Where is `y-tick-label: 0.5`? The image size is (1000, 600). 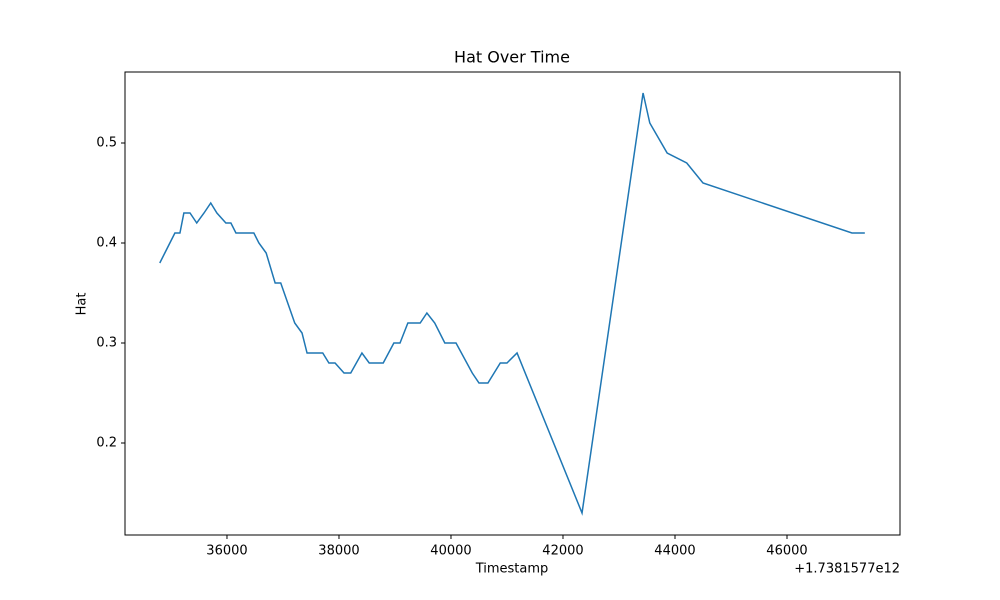 y-tick-label: 0.5 is located at coordinates (106, 143).